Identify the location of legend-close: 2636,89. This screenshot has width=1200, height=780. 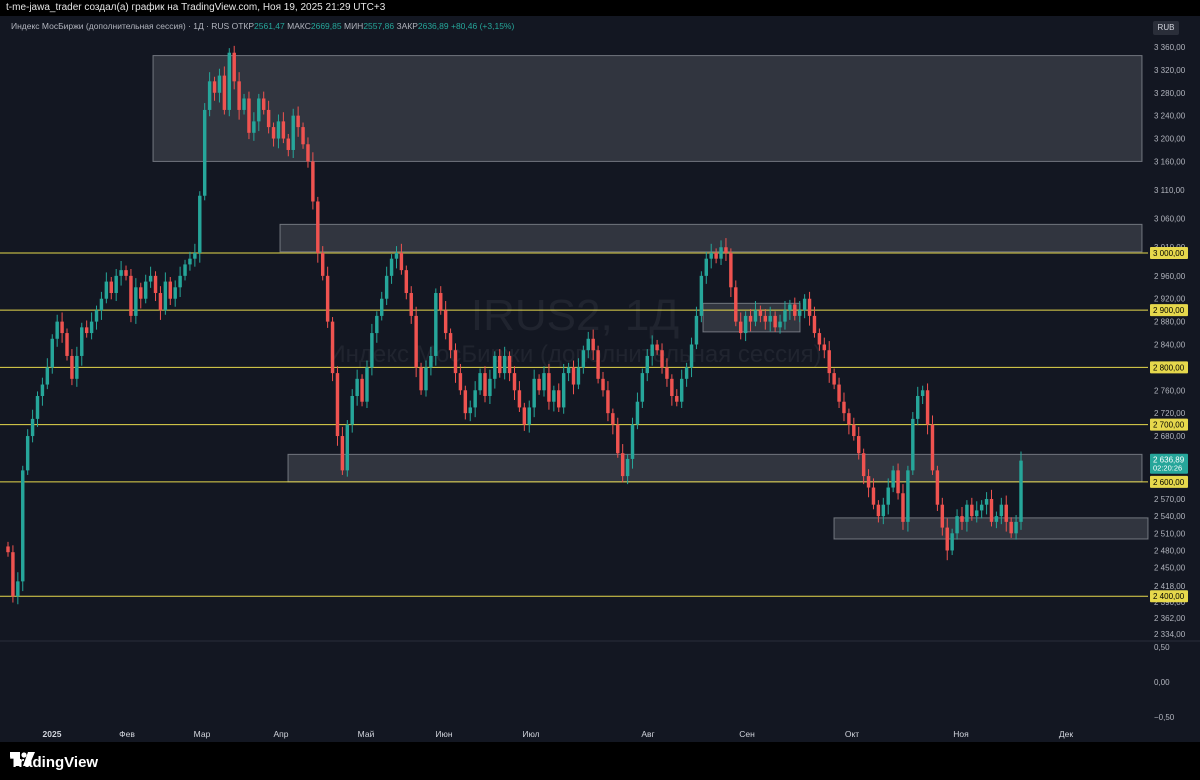
(433, 26).